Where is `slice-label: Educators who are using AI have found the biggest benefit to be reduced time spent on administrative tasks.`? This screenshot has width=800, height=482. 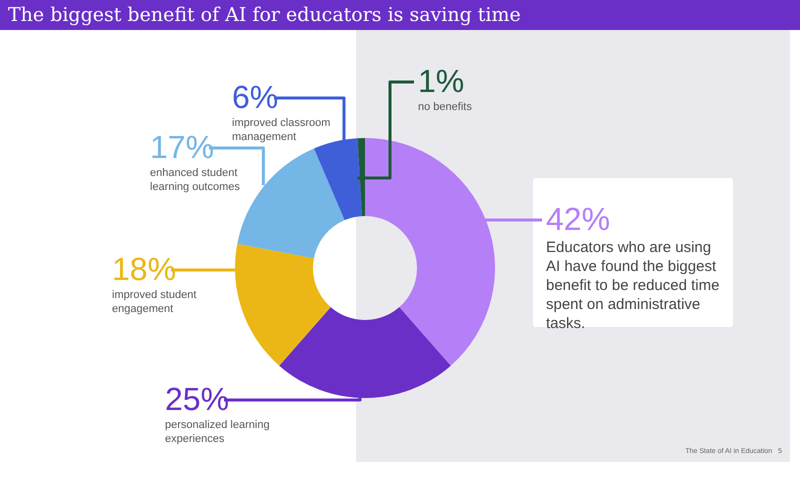
slice-label: Educators who are using AI have found the biggest benefit to be reduced time spent on administrative tasks. is located at coordinates (633, 285).